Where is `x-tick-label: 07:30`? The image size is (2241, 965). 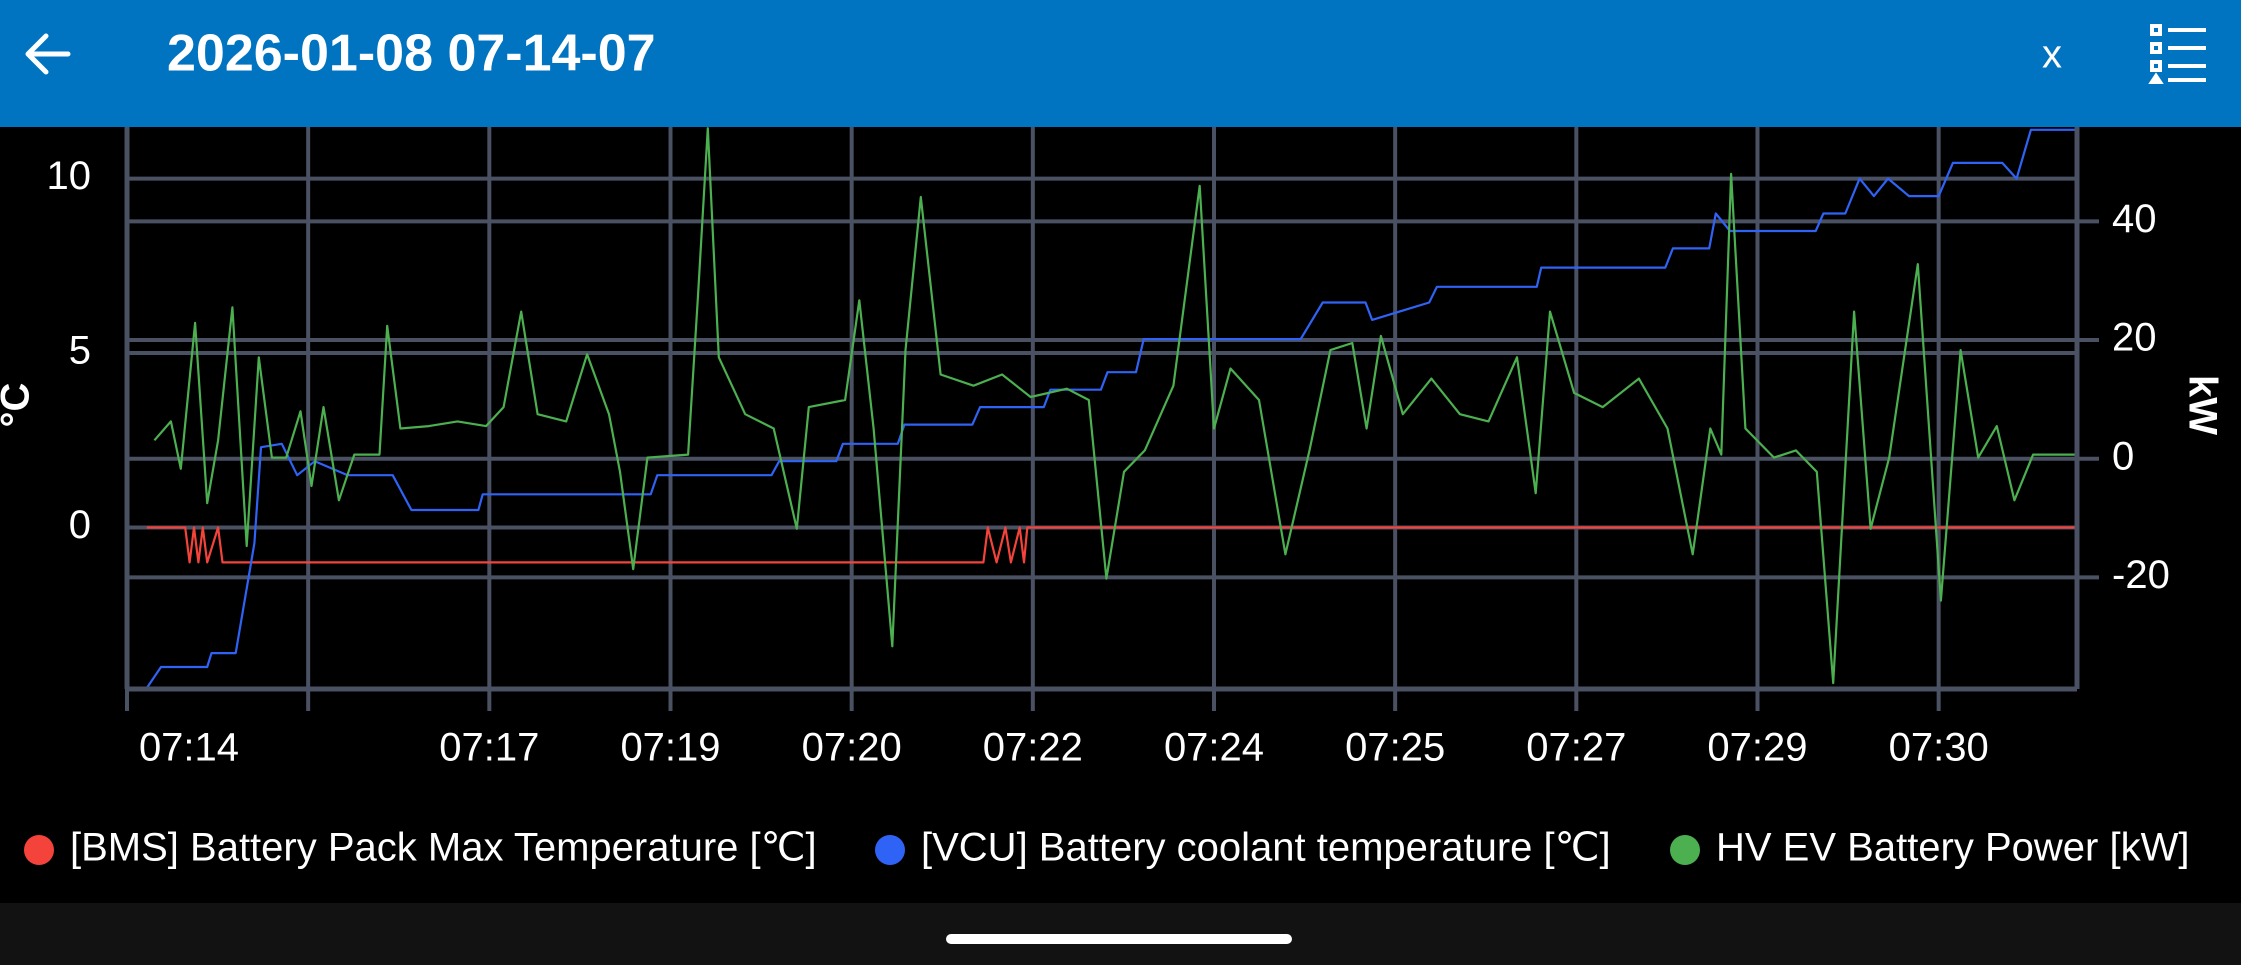 x-tick-label: 07:30 is located at coordinates (1939, 748).